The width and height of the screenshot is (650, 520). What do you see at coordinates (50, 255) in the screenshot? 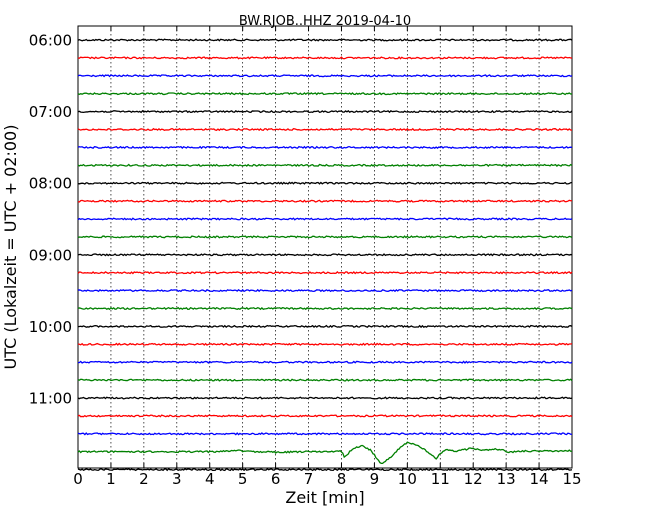
I see `y-tick-label: 09:00` at bounding box center [50, 255].